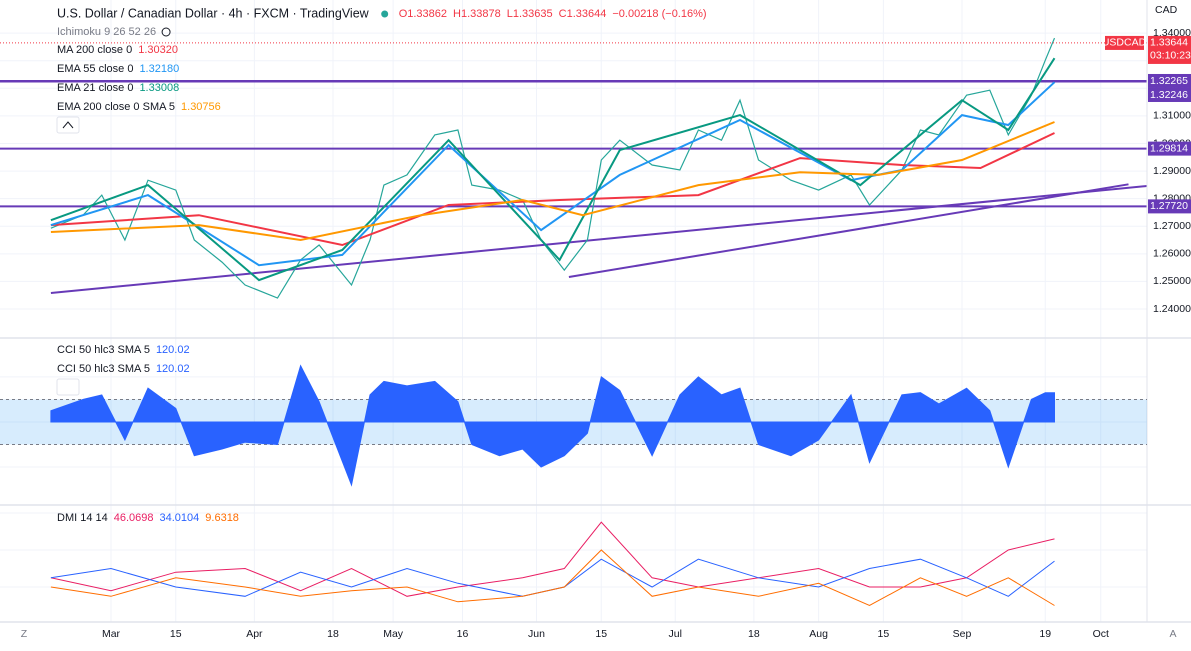  Describe the element at coordinates (1170, 56) in the screenshot. I see `countdown: 03:10:23` at that location.